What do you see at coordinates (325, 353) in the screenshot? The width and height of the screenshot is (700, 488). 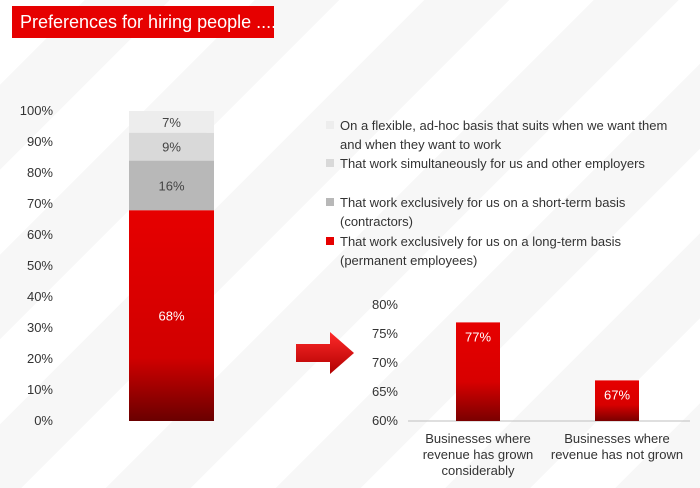 I see `right-arrow-icon` at bounding box center [325, 353].